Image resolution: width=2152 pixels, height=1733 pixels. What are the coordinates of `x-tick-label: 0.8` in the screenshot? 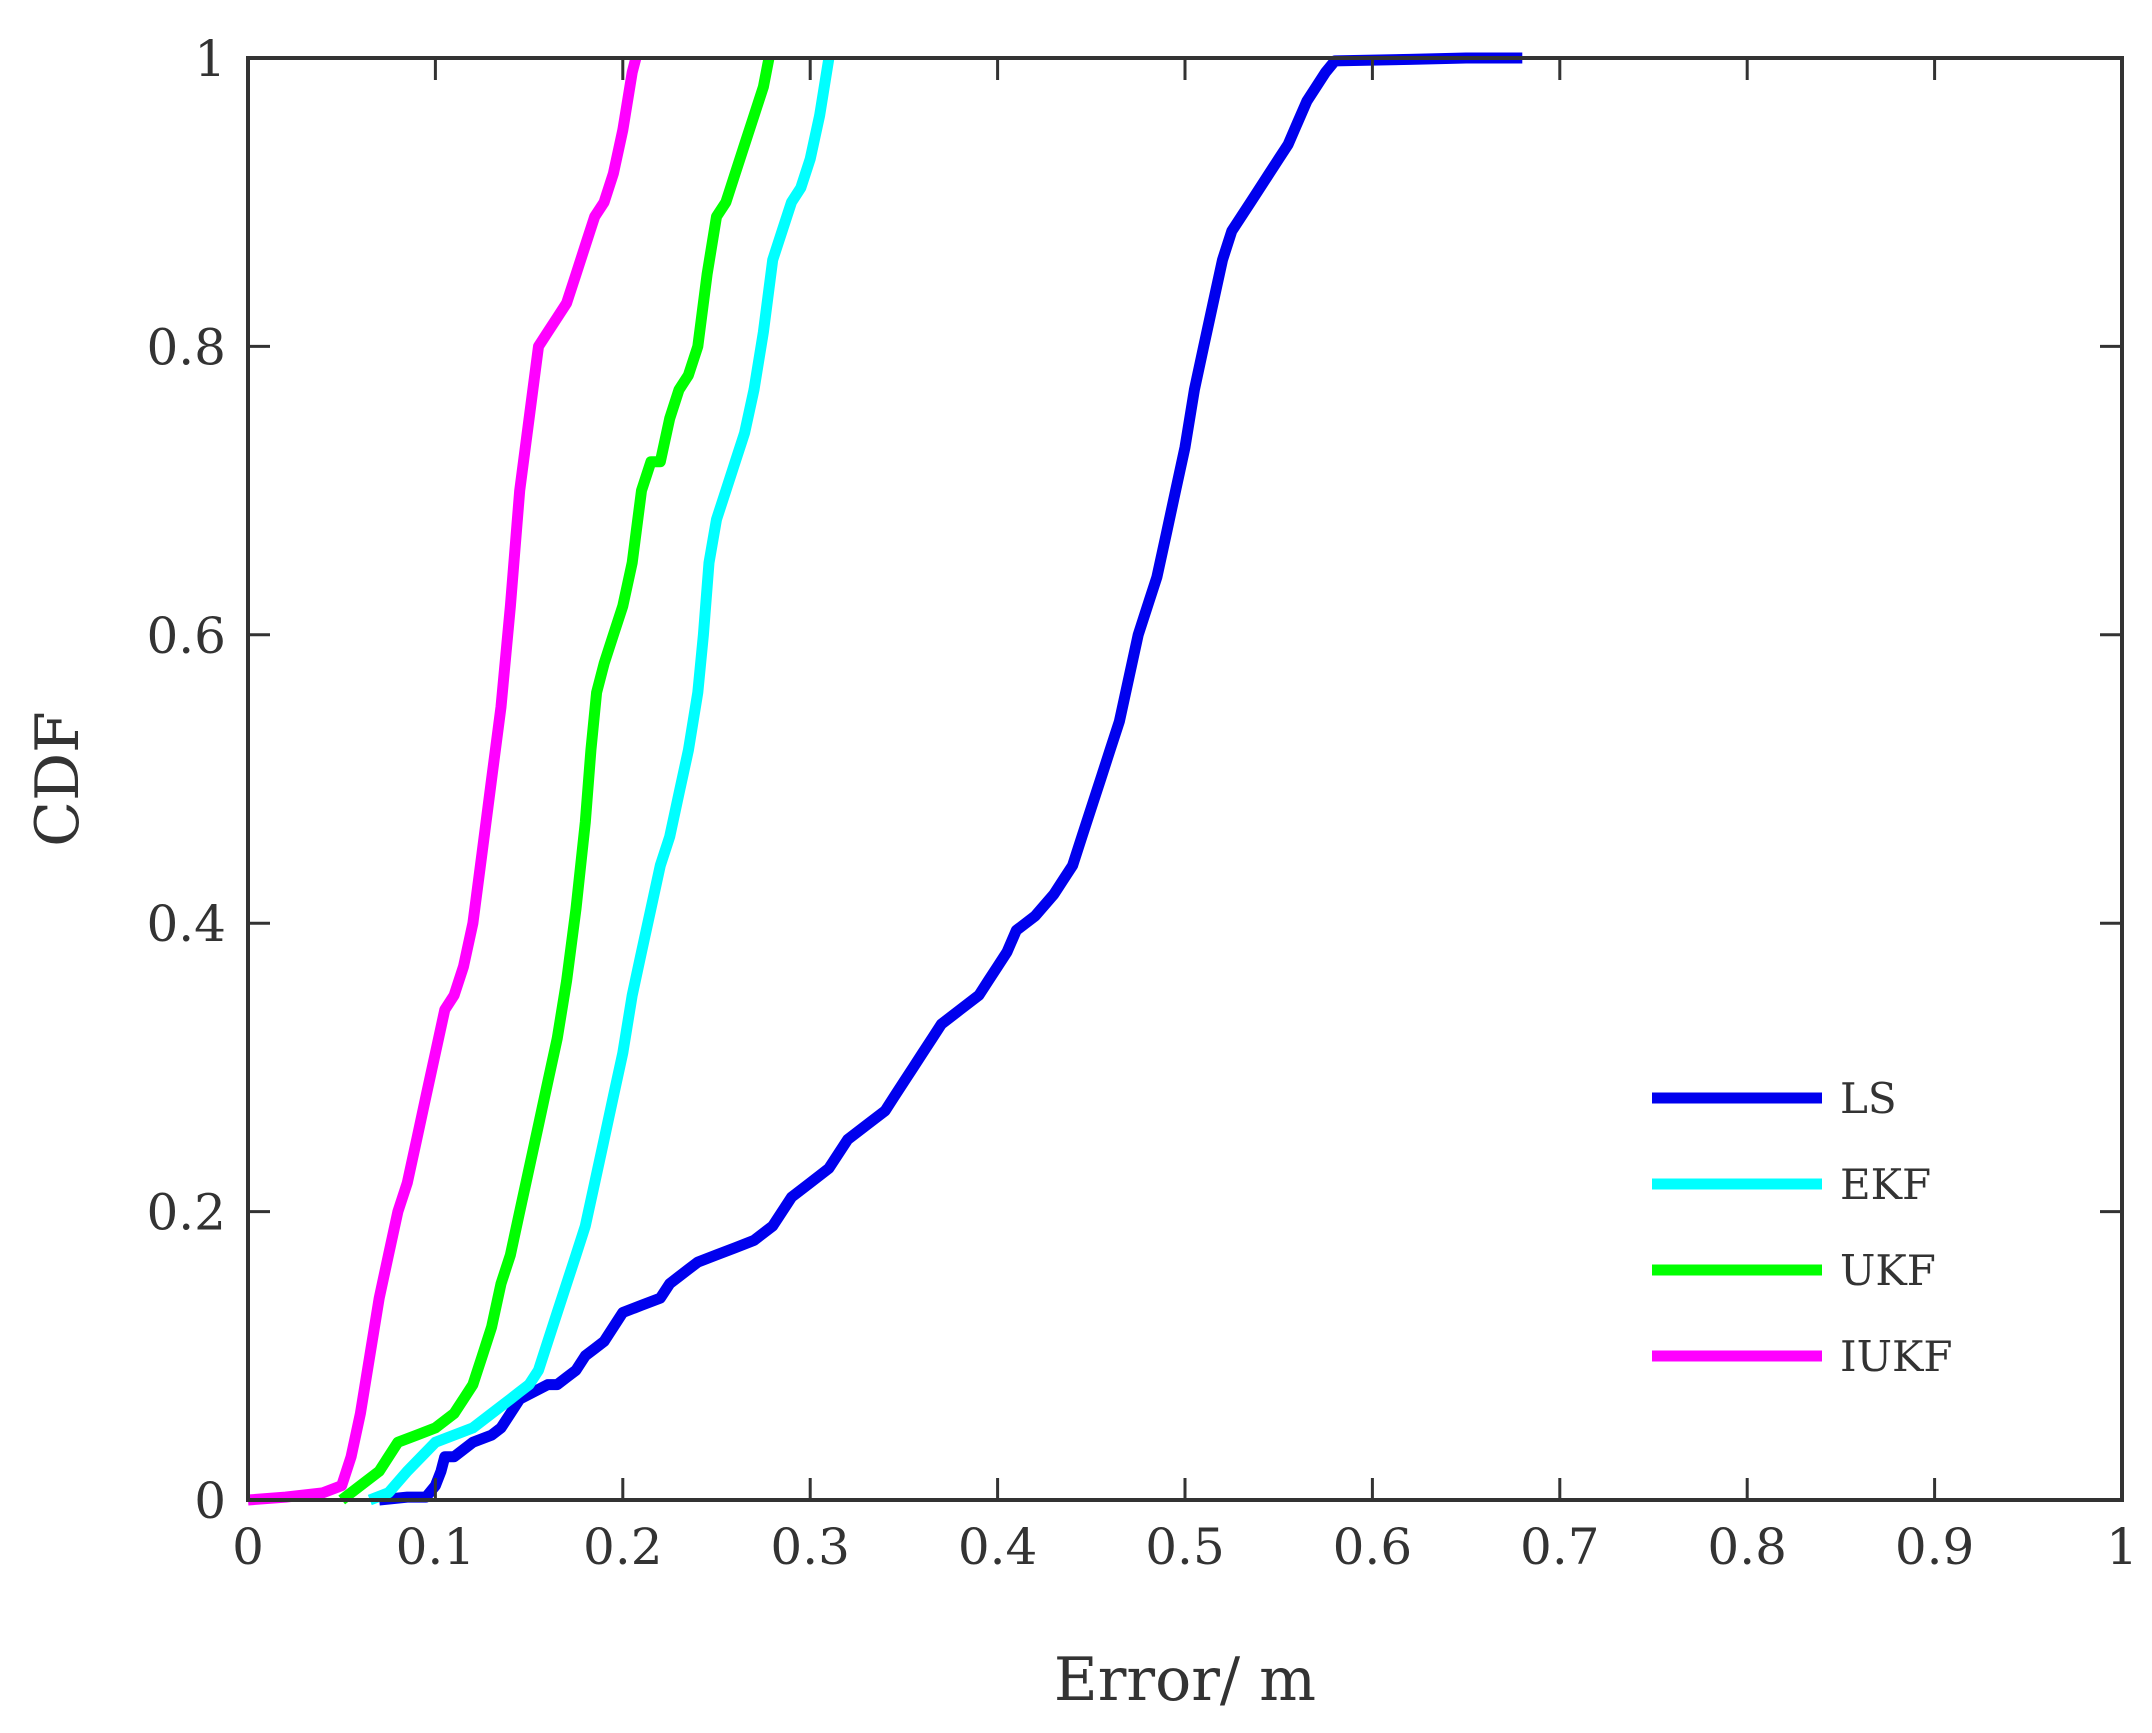 It's located at (1747, 1547).